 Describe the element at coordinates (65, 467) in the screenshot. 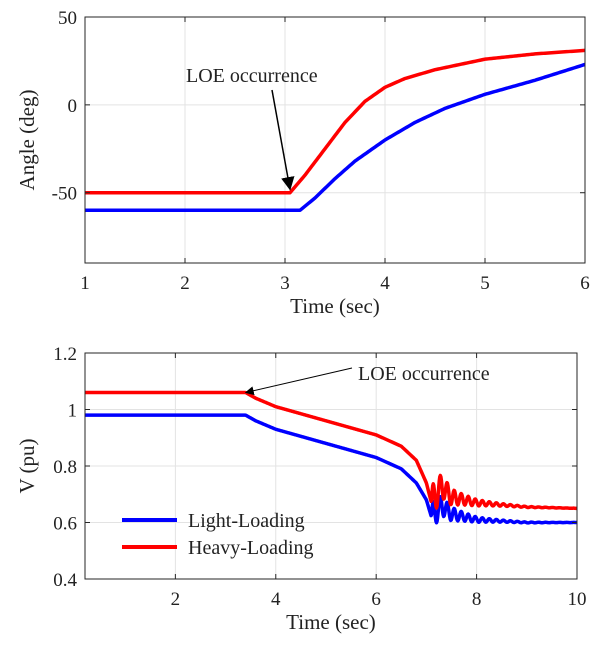

I see `y-tick-label: 0.8` at that location.